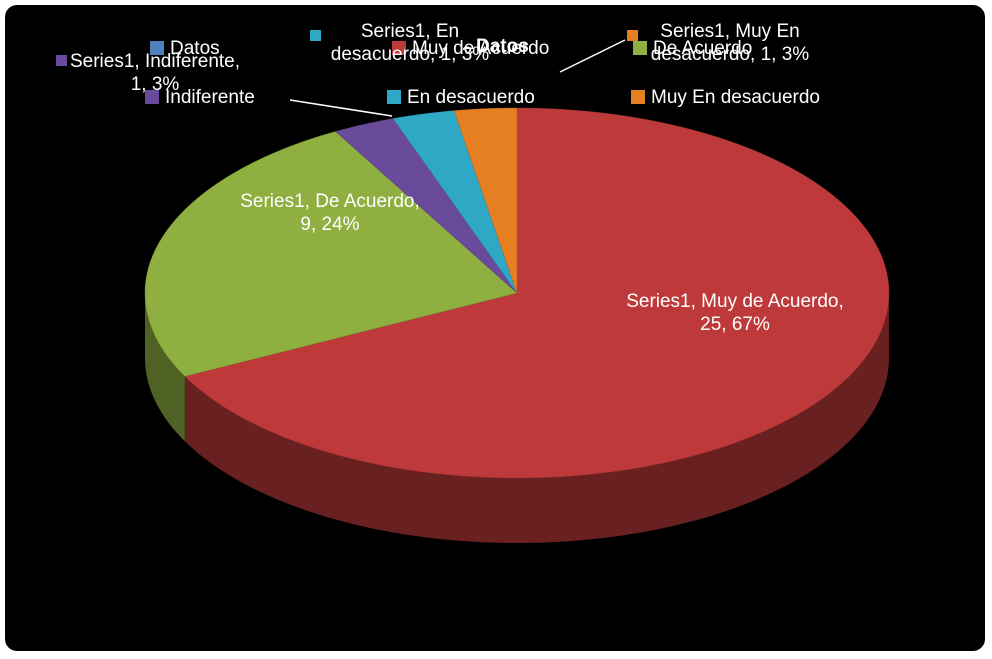  I want to click on data-label: Series1, Indiferente, 1, 3%, so click(155, 73).